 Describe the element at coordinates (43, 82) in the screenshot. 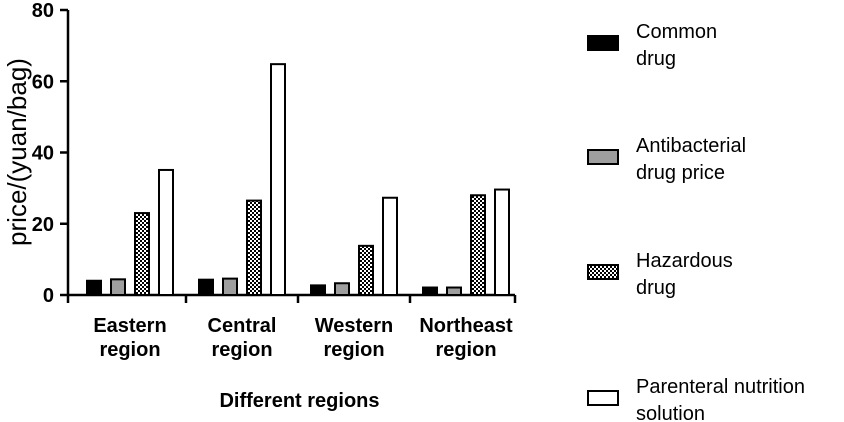

I see `y-tick-label: 60` at that location.